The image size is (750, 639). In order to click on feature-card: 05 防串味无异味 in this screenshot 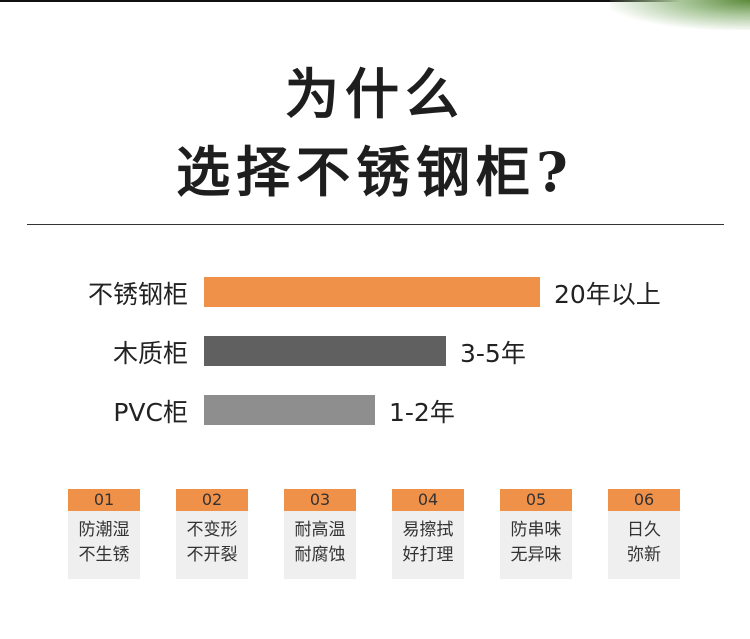, I will do `click(536, 534)`.